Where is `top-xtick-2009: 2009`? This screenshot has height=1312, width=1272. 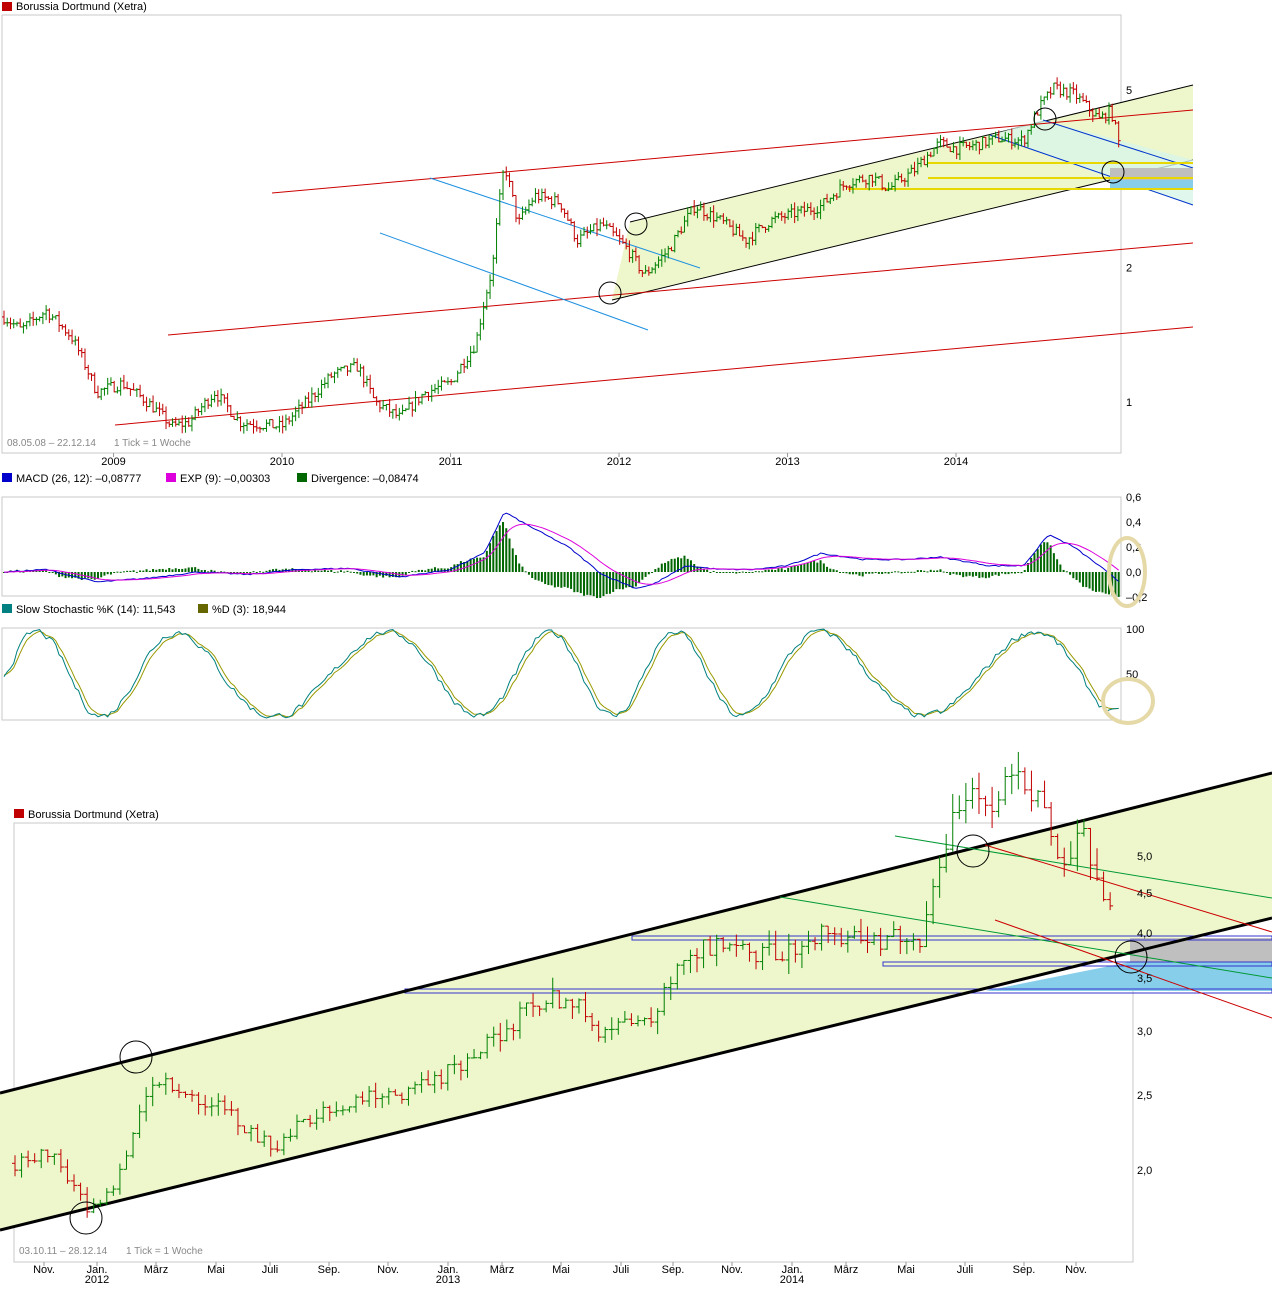 top-xtick-2009: 2009 is located at coordinates (113, 462).